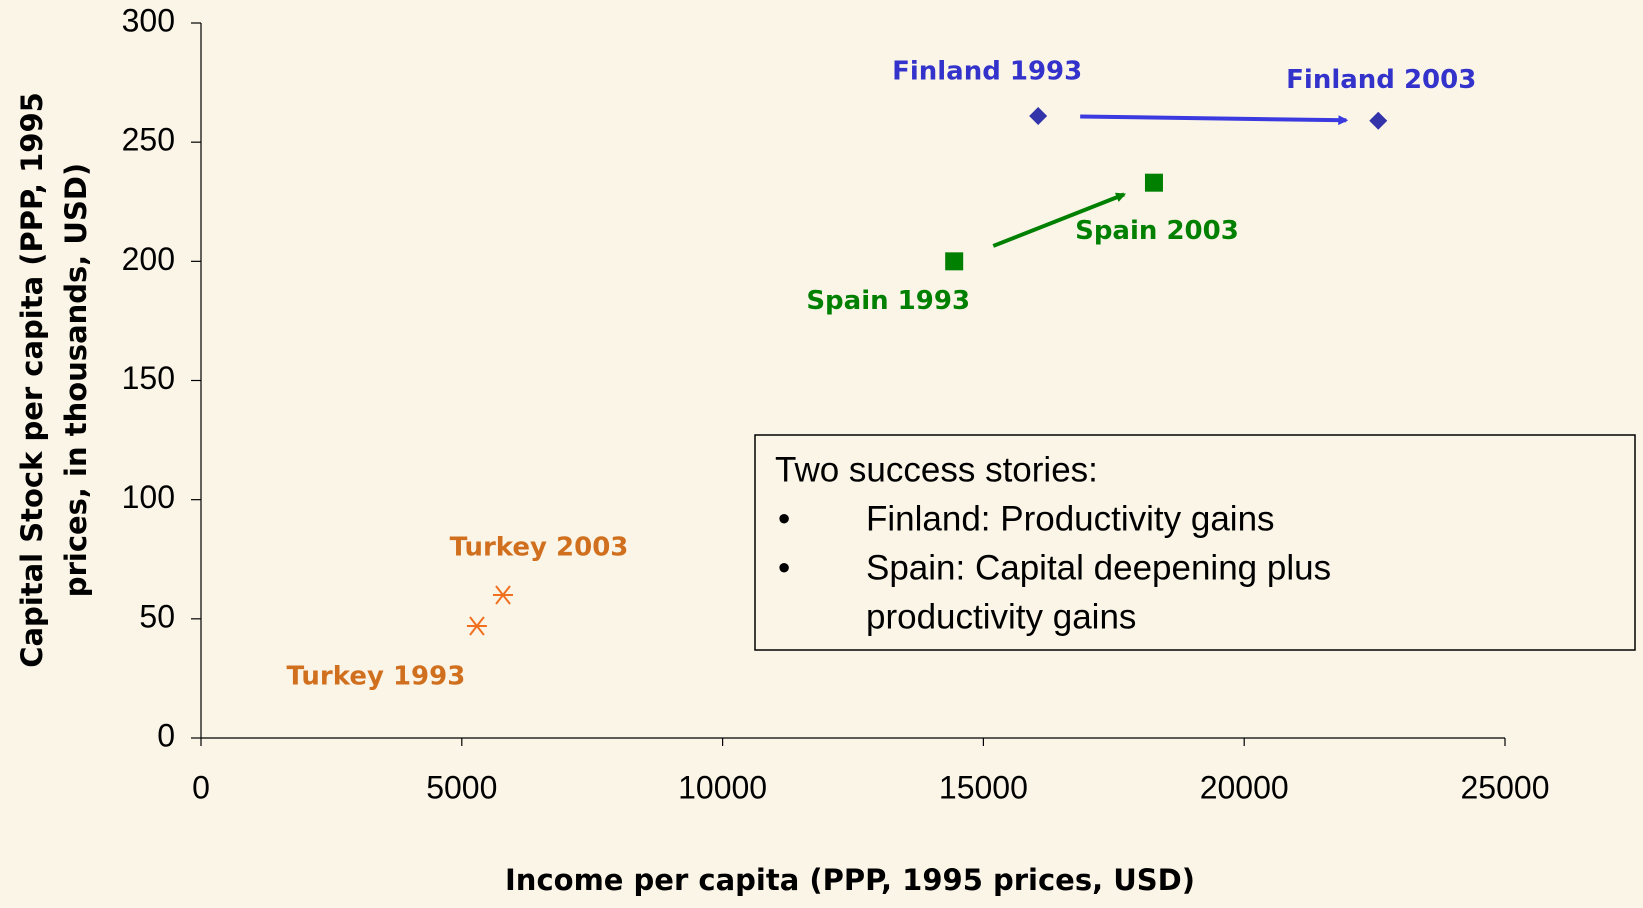  Describe the element at coordinates (148, 20) in the screenshot. I see `y-tick-label: 300` at that location.